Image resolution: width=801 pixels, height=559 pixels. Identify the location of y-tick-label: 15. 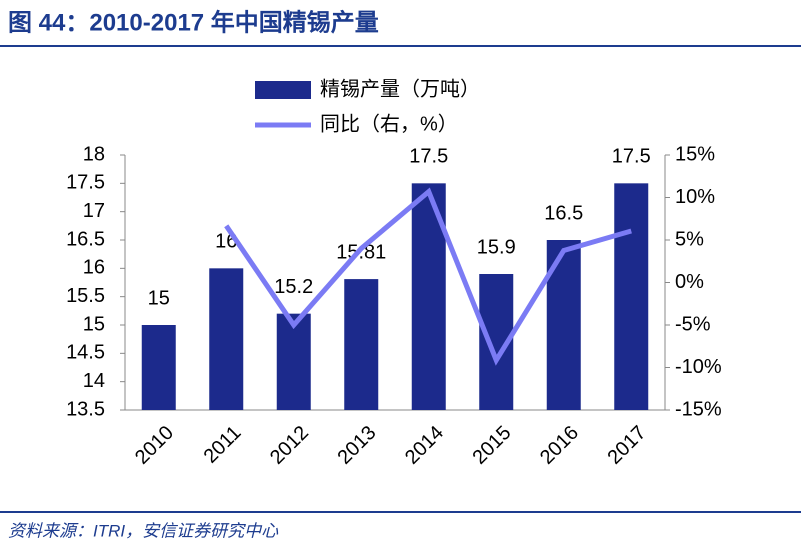
(94, 324).